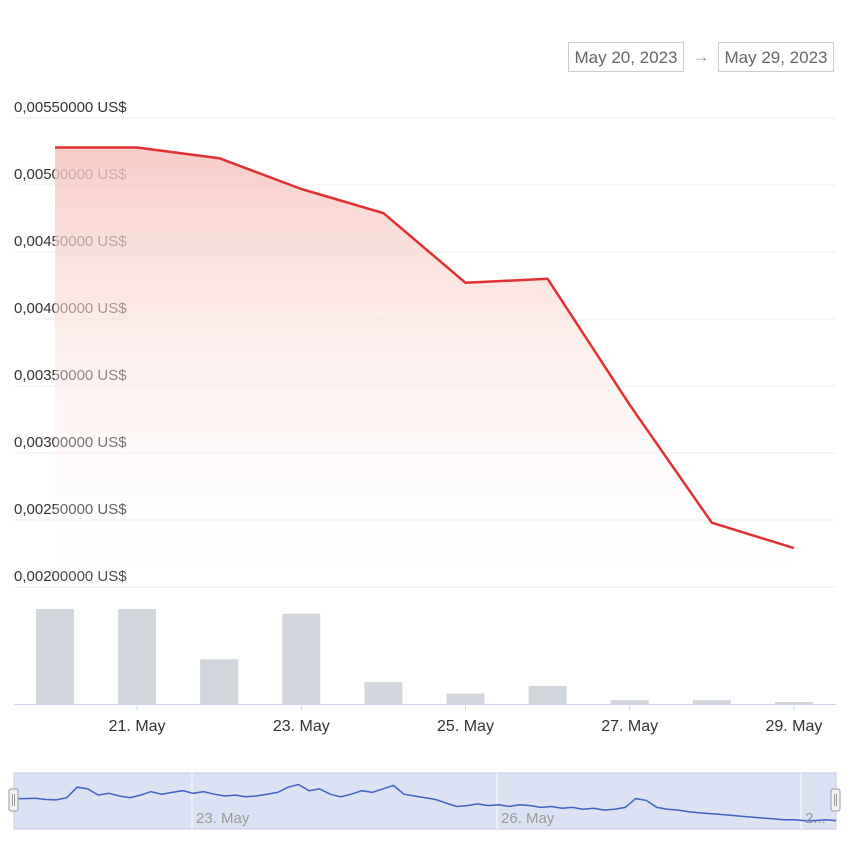 The width and height of the screenshot is (850, 850). Describe the element at coordinates (701, 56) in the screenshot. I see `range-arrow-icon: →` at that location.